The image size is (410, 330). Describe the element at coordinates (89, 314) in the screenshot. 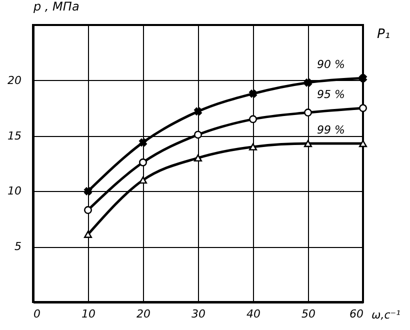

I see `x-tick-label: 10` at that location.